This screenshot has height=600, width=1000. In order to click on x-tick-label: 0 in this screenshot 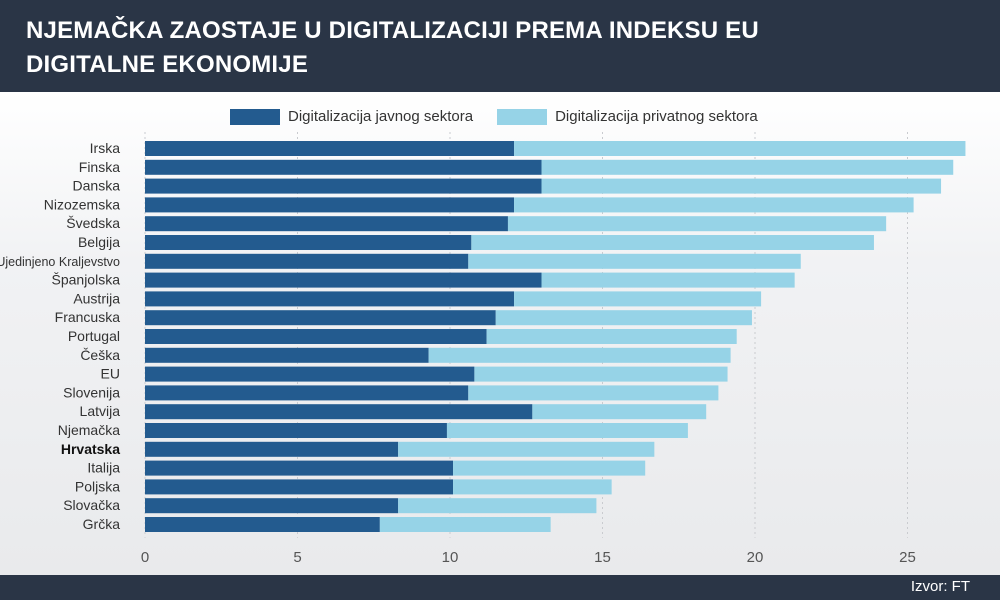, I will do `click(145, 557)`.